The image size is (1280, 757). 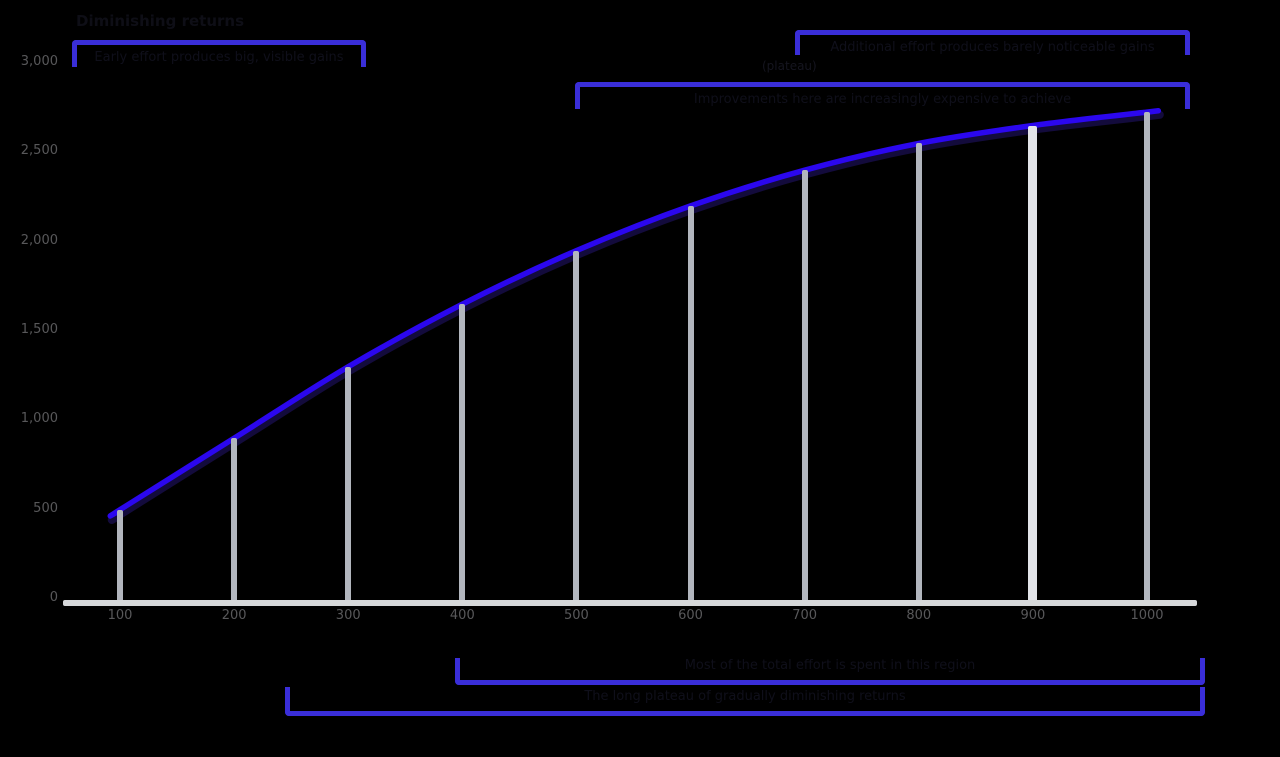 What do you see at coordinates (1147, 615) in the screenshot?
I see `x-tick-label: 1000` at bounding box center [1147, 615].